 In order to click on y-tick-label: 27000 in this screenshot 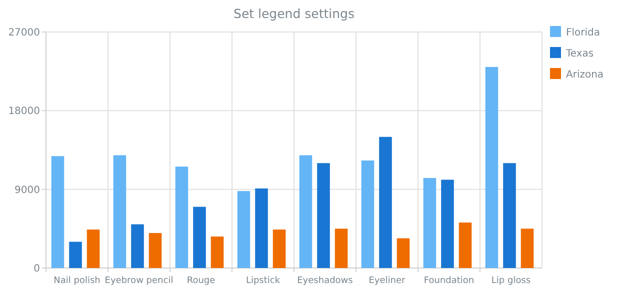, I will do `click(24, 33)`.